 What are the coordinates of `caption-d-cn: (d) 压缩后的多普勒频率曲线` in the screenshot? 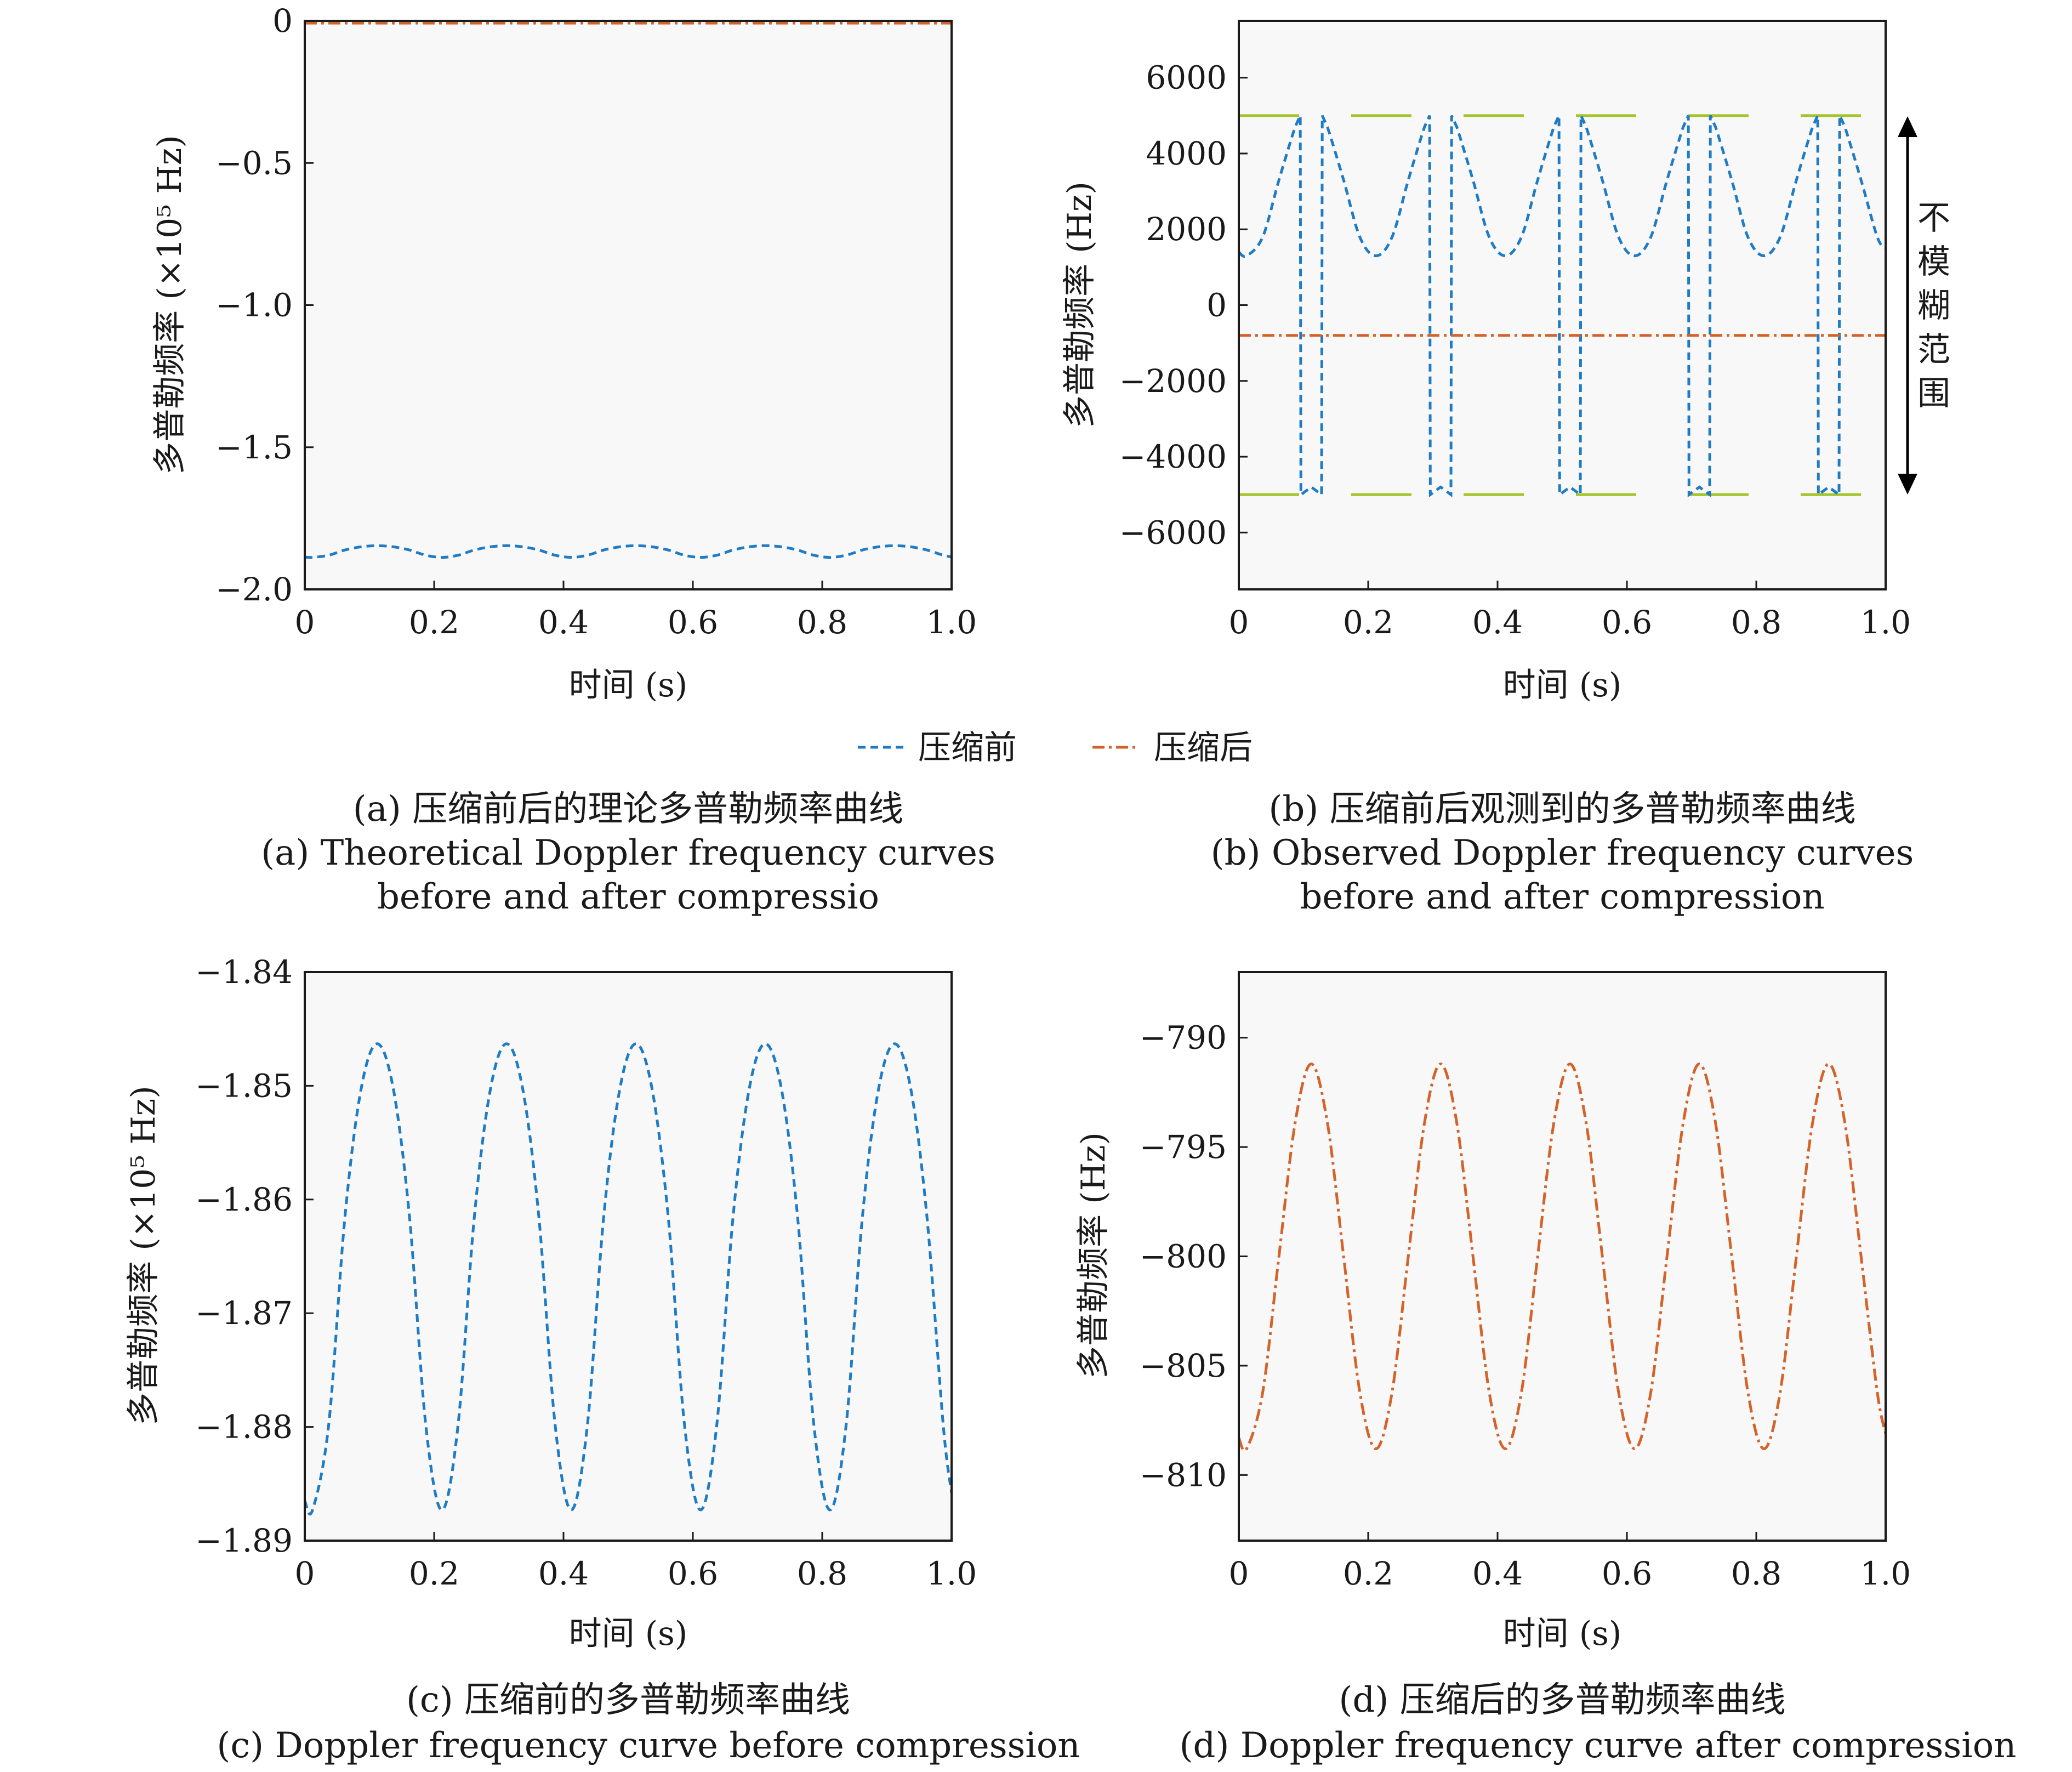 It's located at (1562, 1700).